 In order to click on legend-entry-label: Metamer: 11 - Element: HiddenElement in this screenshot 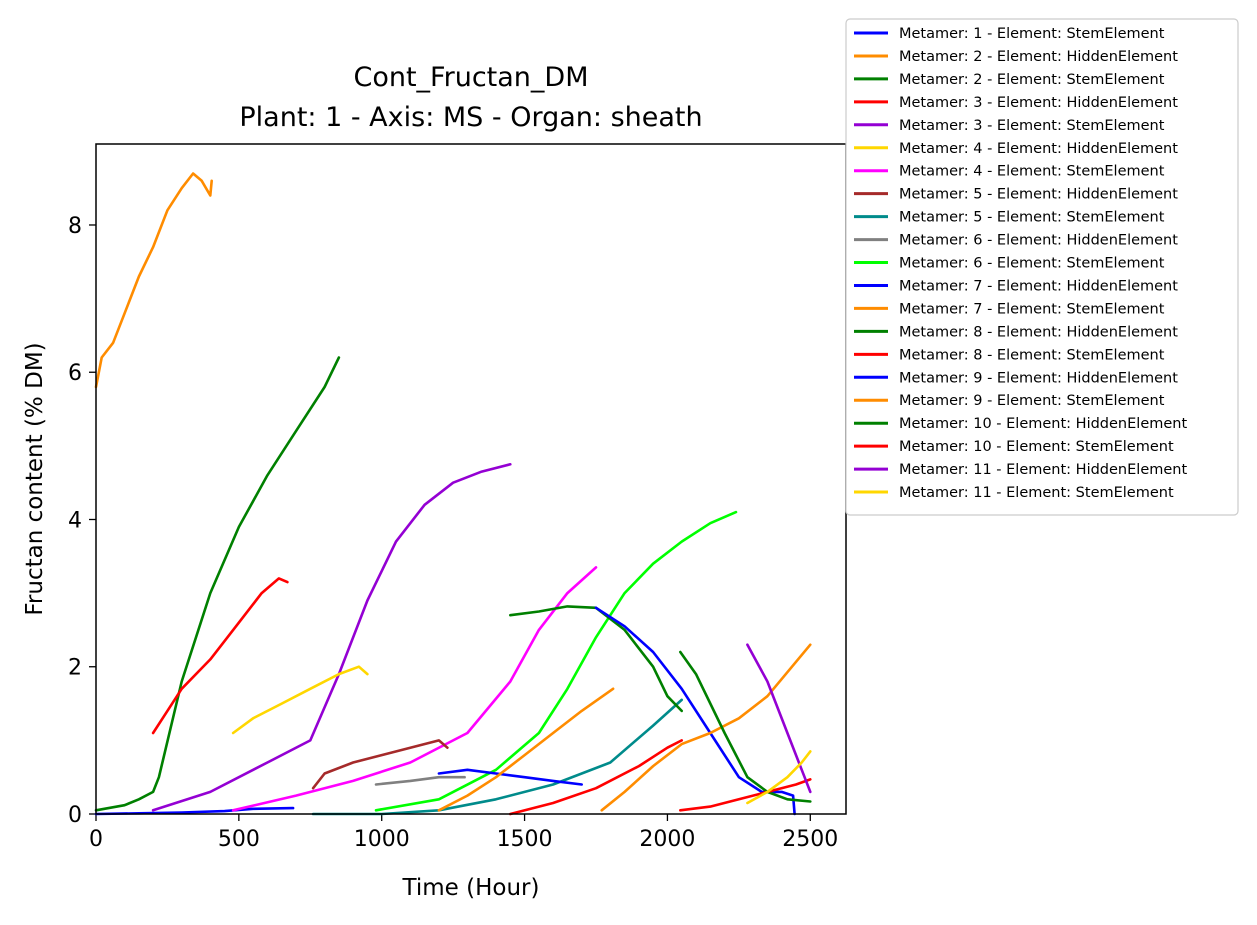, I will do `click(1043, 470)`.